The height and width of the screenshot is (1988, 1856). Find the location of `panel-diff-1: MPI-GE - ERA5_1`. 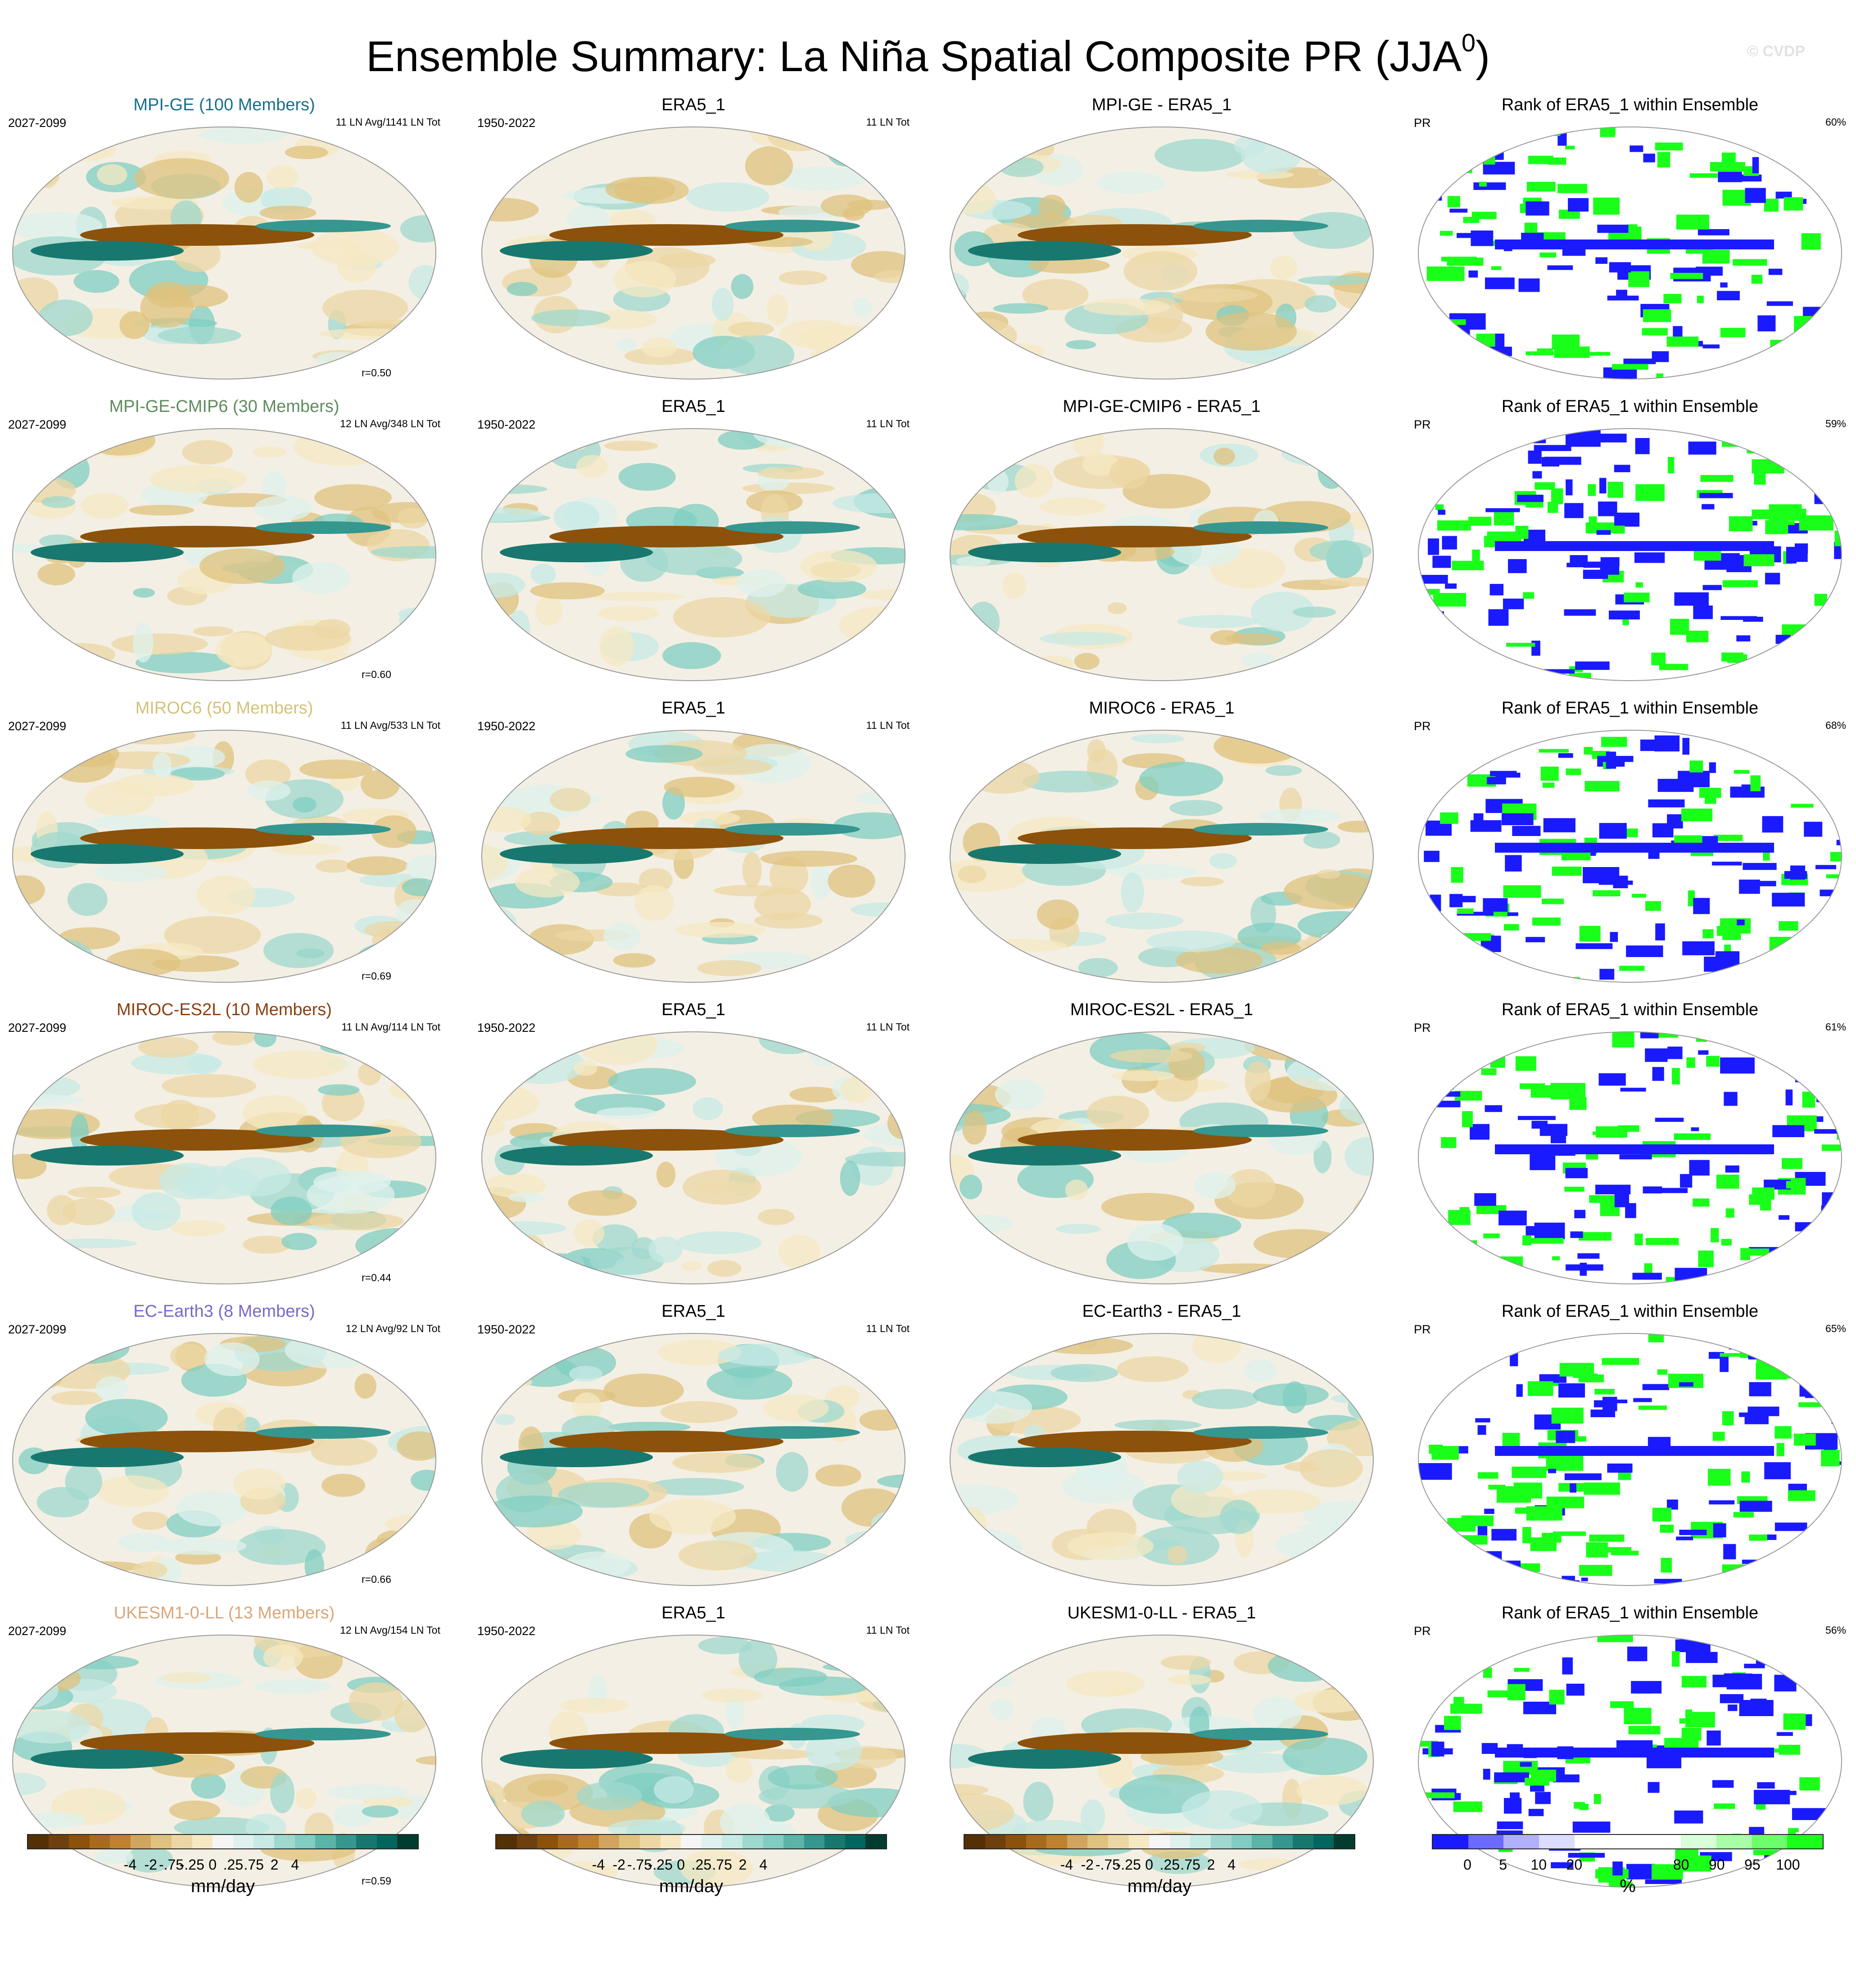

panel-diff-1: MPI-GE - ERA5_1 is located at coordinates (1162, 239).